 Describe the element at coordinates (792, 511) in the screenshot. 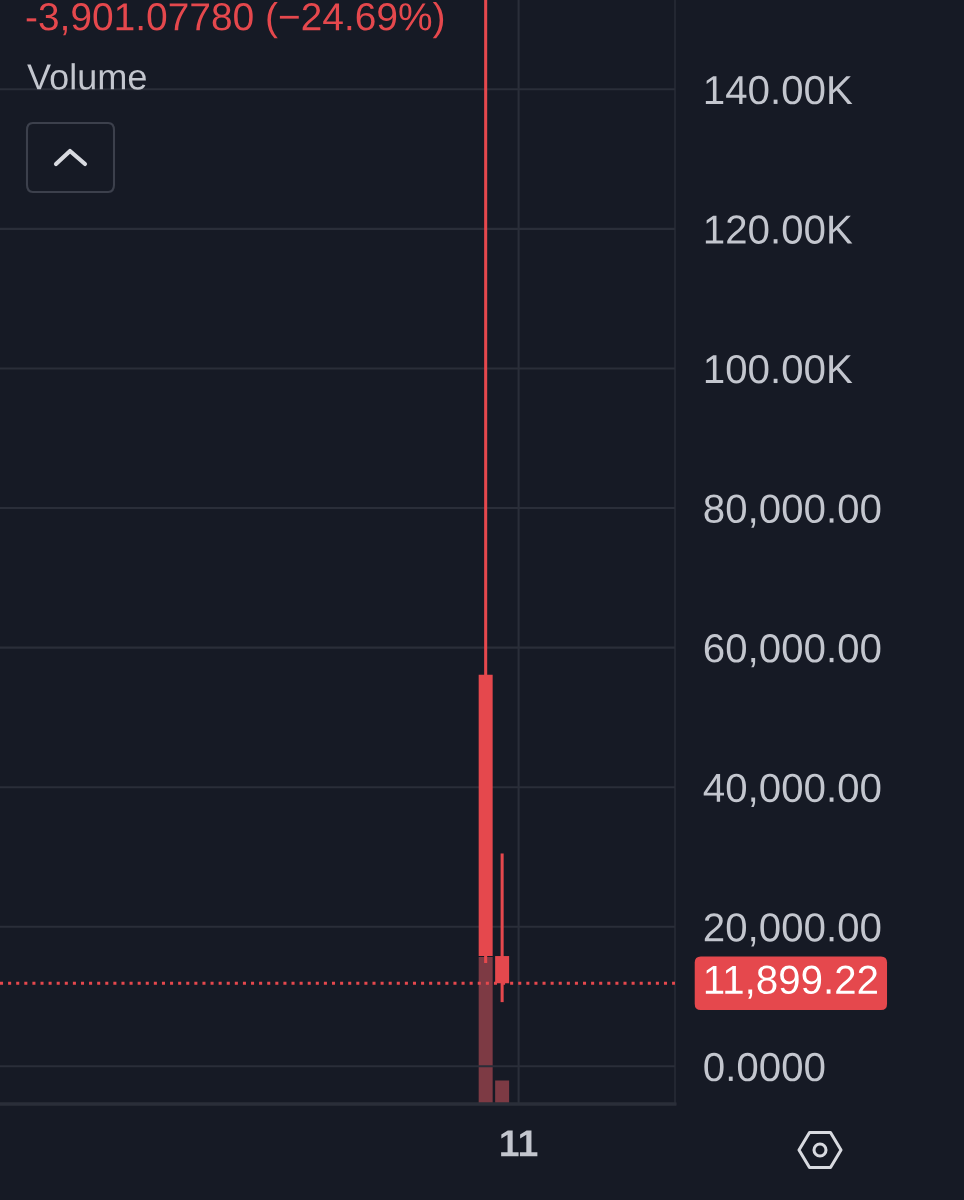

I see `y-tick-label: 80,000.00` at that location.